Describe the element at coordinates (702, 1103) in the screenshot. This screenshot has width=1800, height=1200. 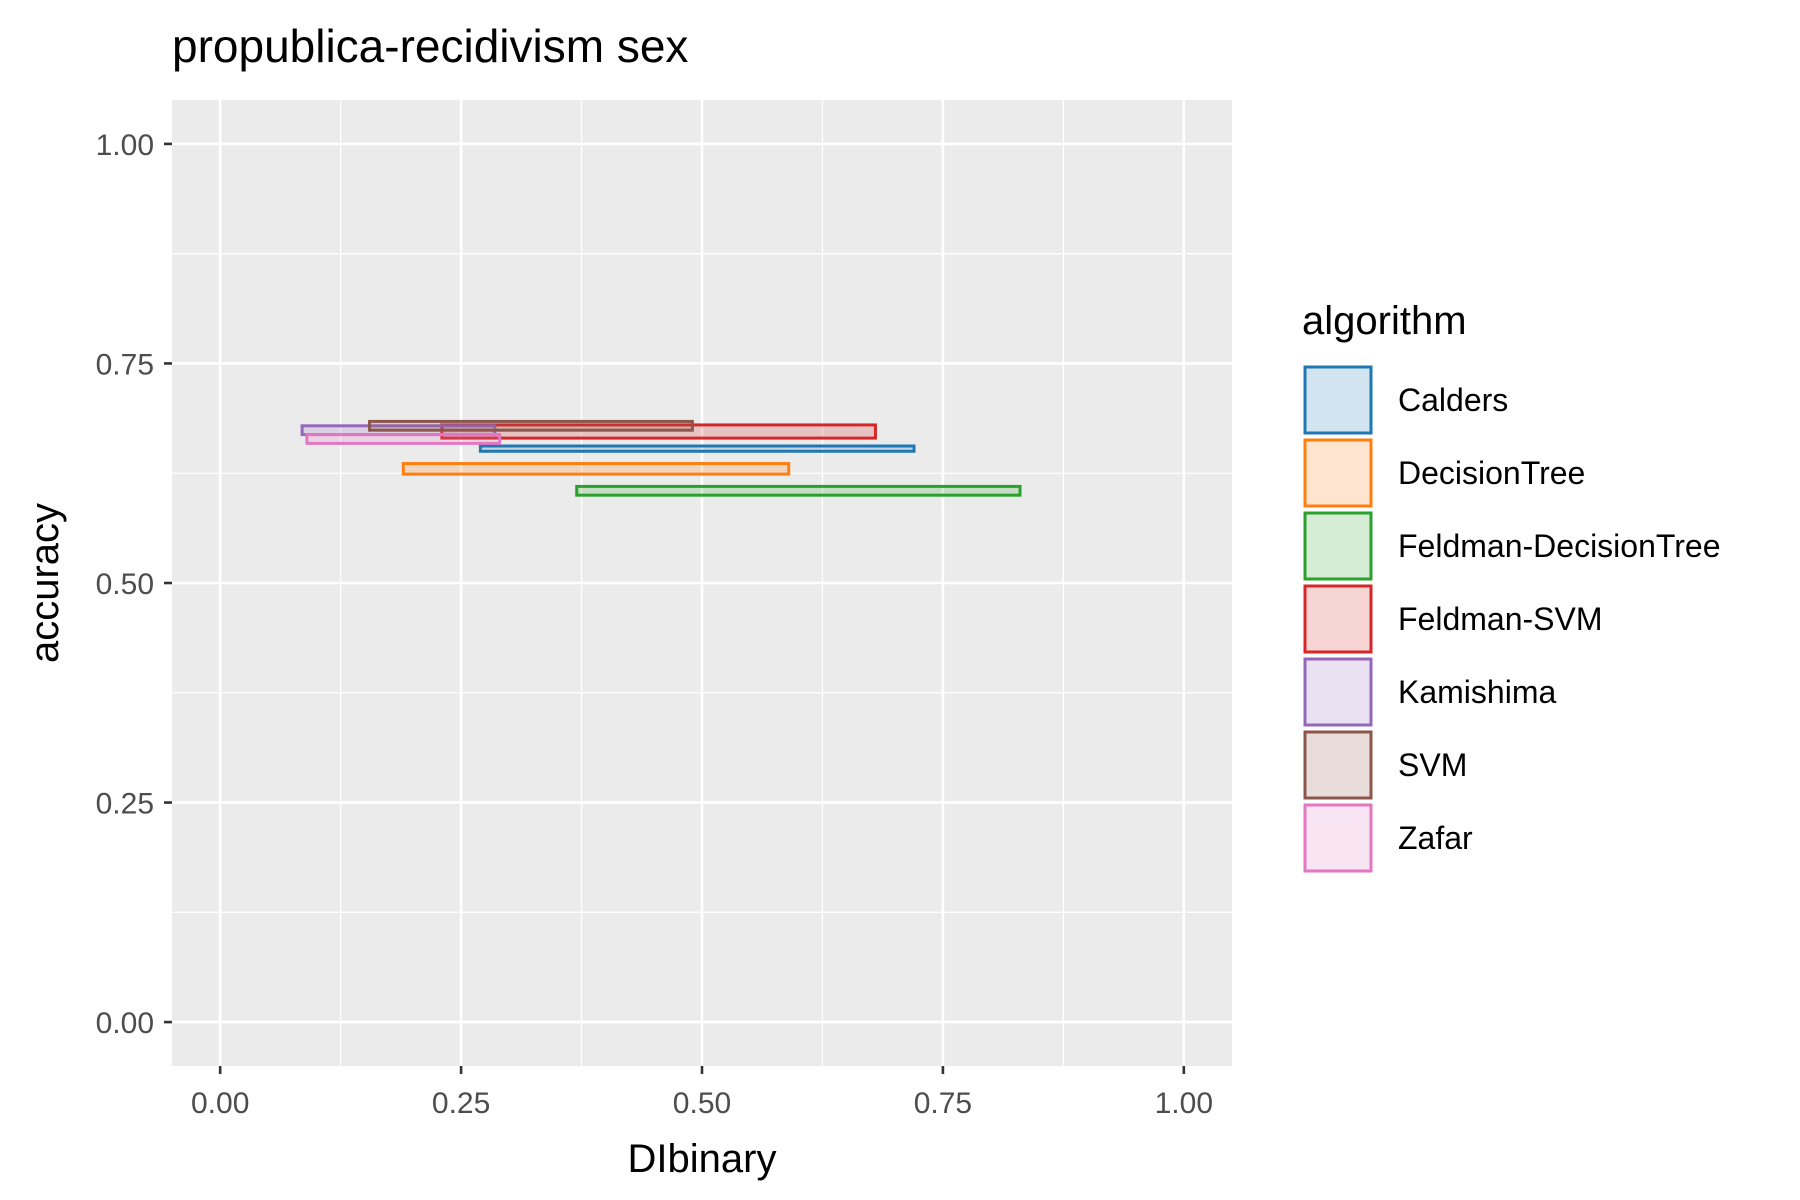
I see `x-tick-label: 0.50` at that location.